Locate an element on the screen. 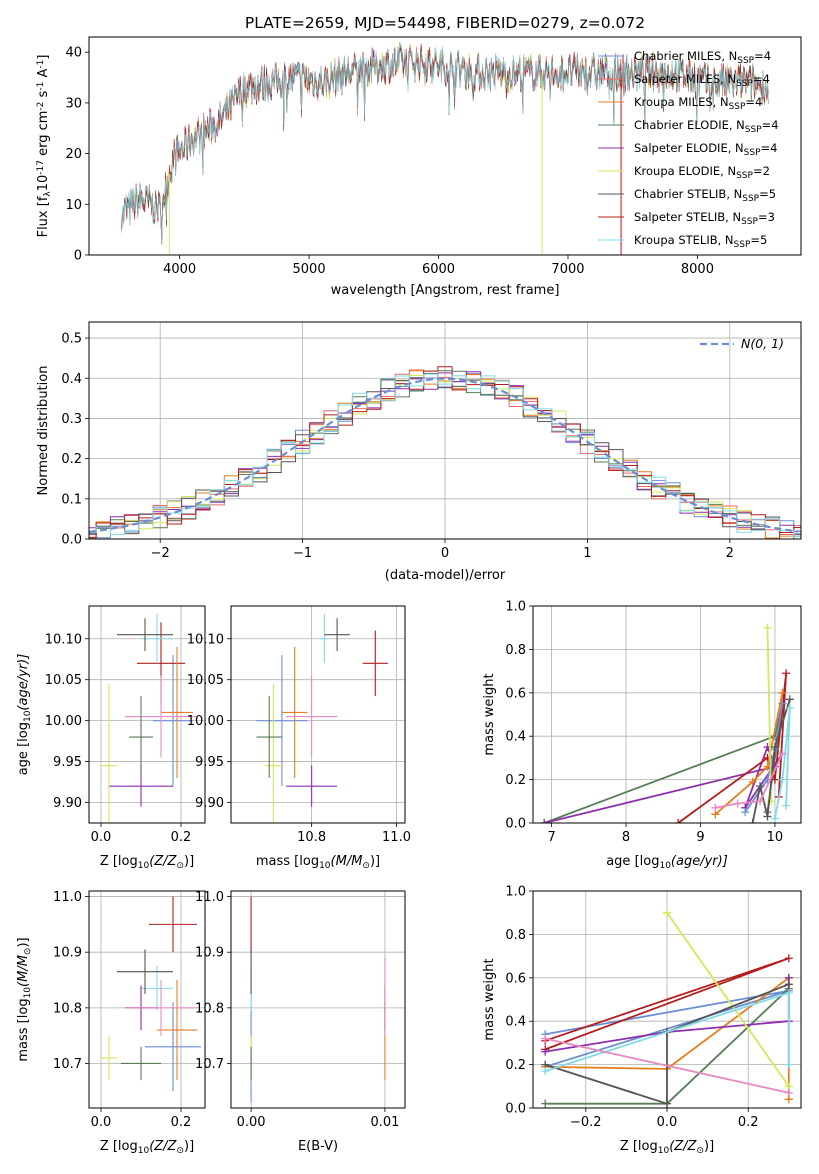  panel-6: 0.00 0.01 10.7 10.8 10.9 11.0 E(B-V) is located at coordinates (300, 1022).